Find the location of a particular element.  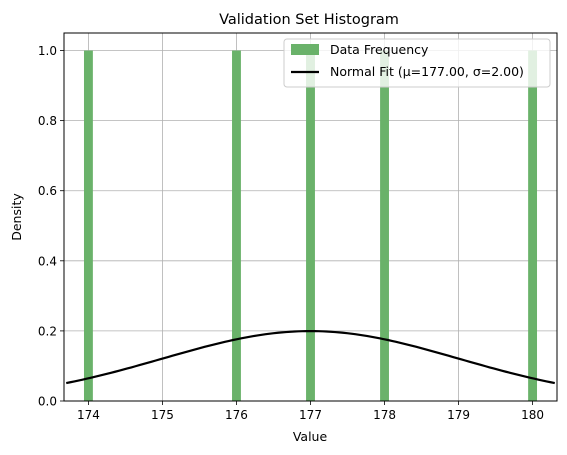

y-tick-label-3: 0.6 is located at coordinates (47, 191).